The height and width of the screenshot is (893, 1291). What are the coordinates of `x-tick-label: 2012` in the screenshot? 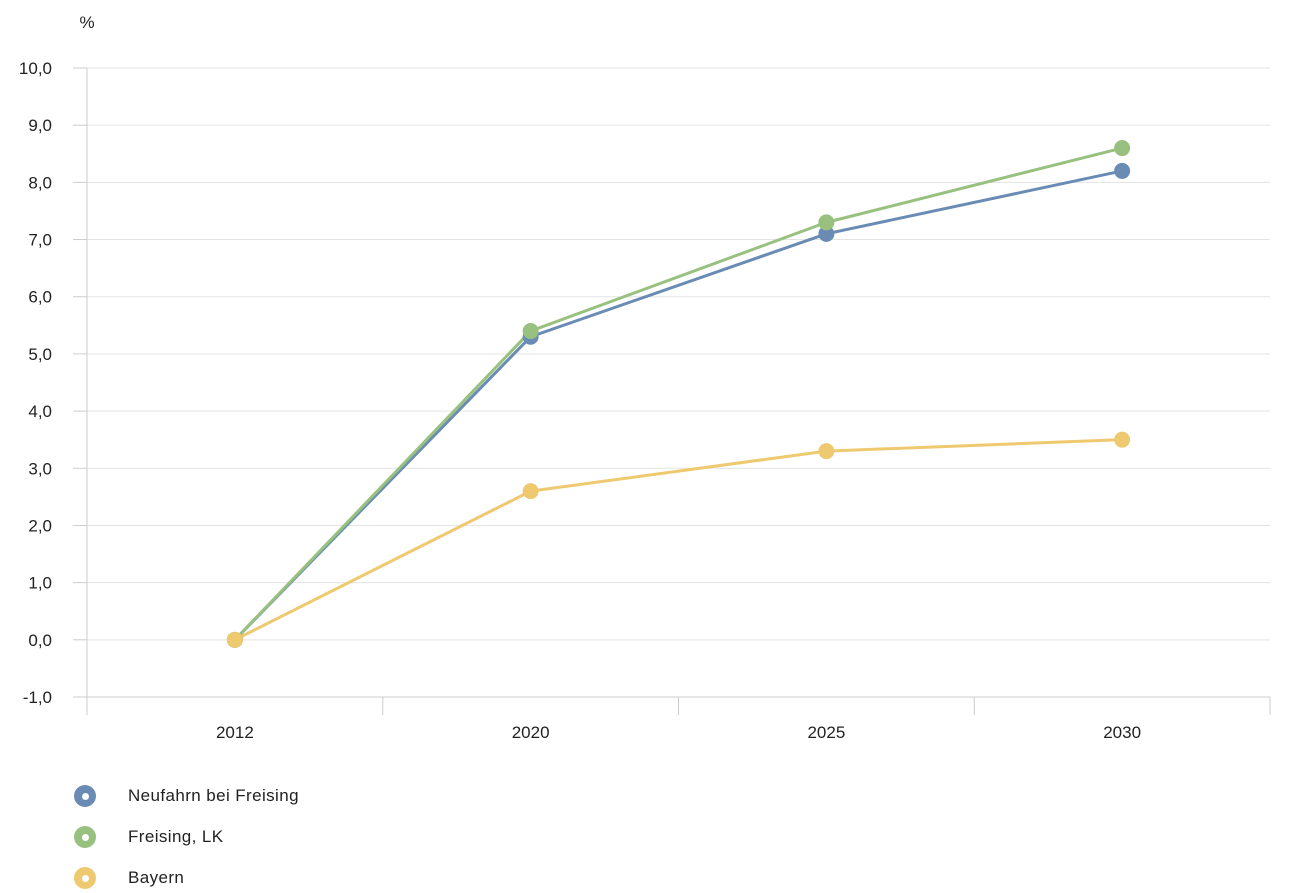 It's located at (235, 732).